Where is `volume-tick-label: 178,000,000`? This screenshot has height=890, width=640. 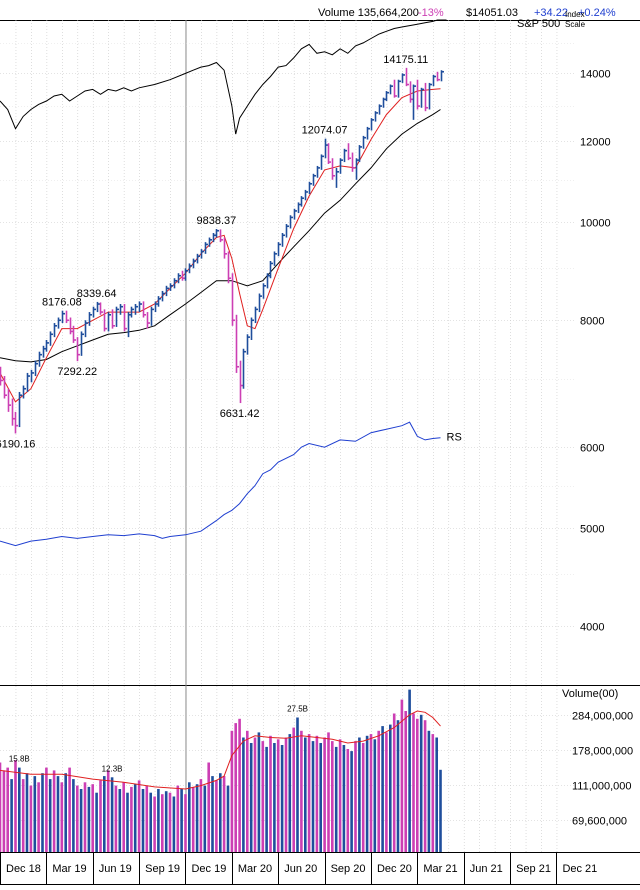 volume-tick-label: 178,000,000 is located at coordinates (602, 752).